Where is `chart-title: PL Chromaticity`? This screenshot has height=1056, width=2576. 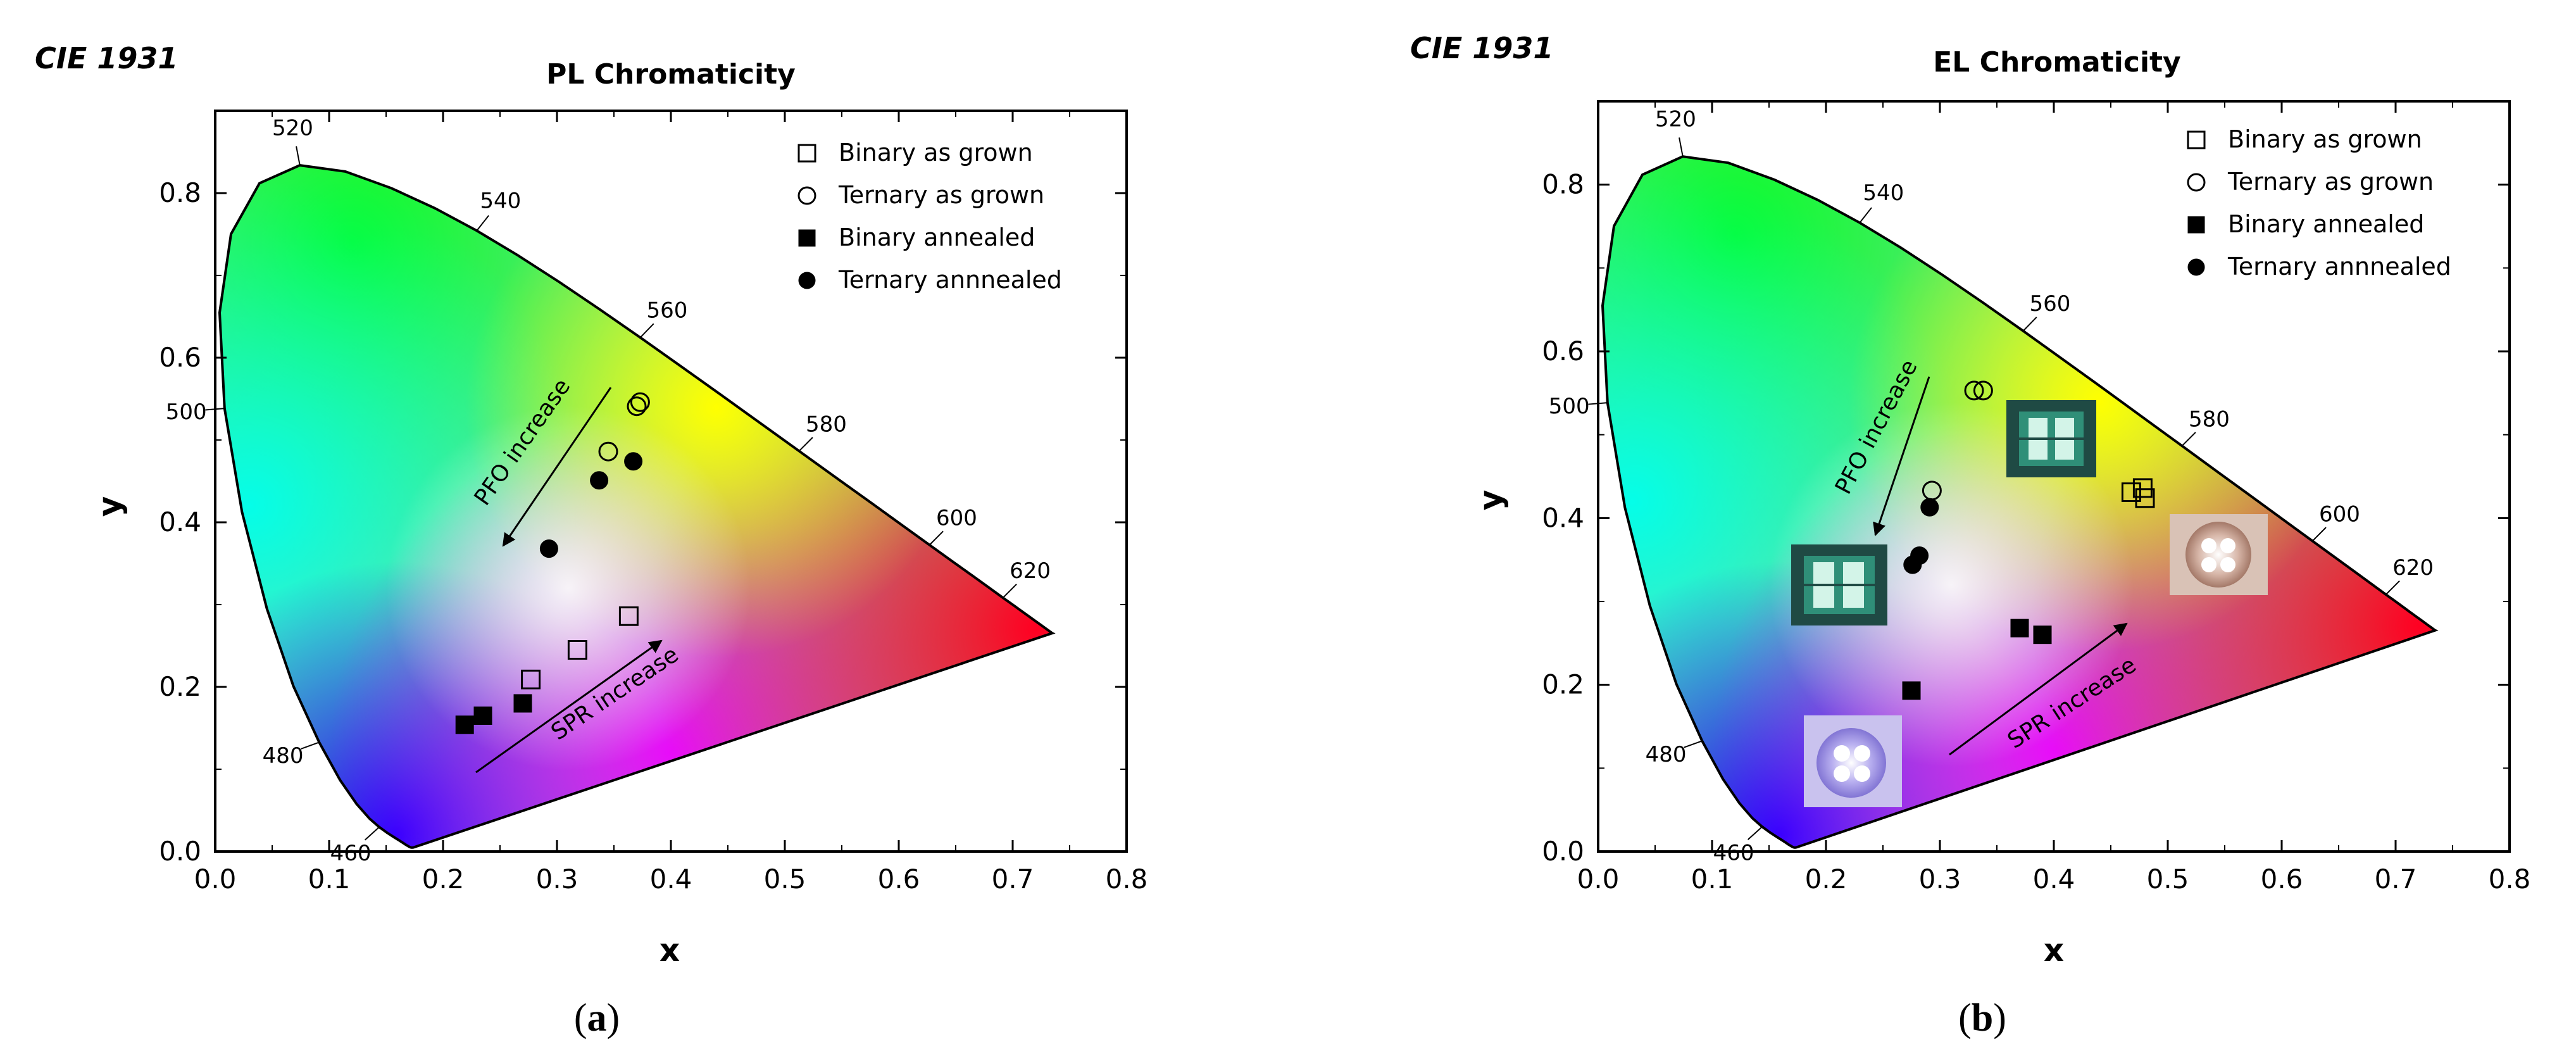 chart-title: PL Chromaticity is located at coordinates (671, 74).